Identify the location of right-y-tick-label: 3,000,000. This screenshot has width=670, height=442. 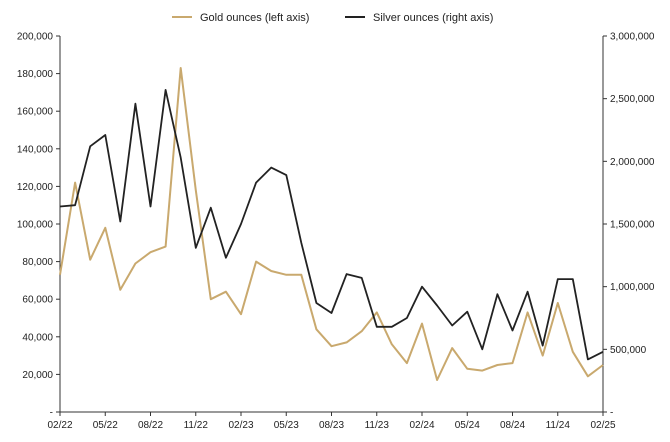
(632, 37).